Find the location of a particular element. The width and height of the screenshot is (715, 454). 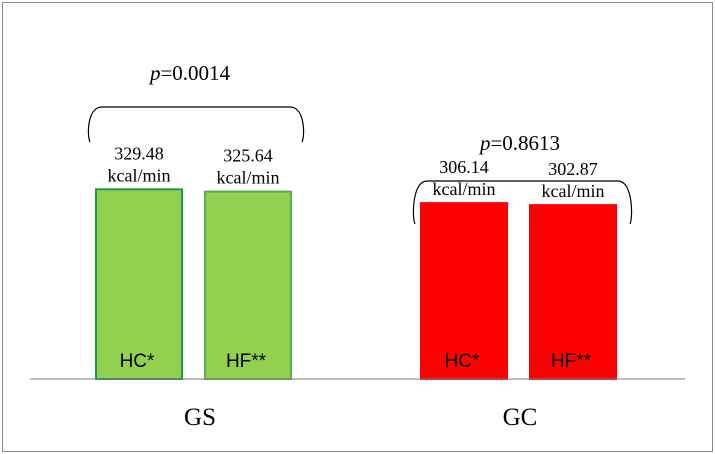

p-value-label: p=0.0014 is located at coordinates (189, 73).